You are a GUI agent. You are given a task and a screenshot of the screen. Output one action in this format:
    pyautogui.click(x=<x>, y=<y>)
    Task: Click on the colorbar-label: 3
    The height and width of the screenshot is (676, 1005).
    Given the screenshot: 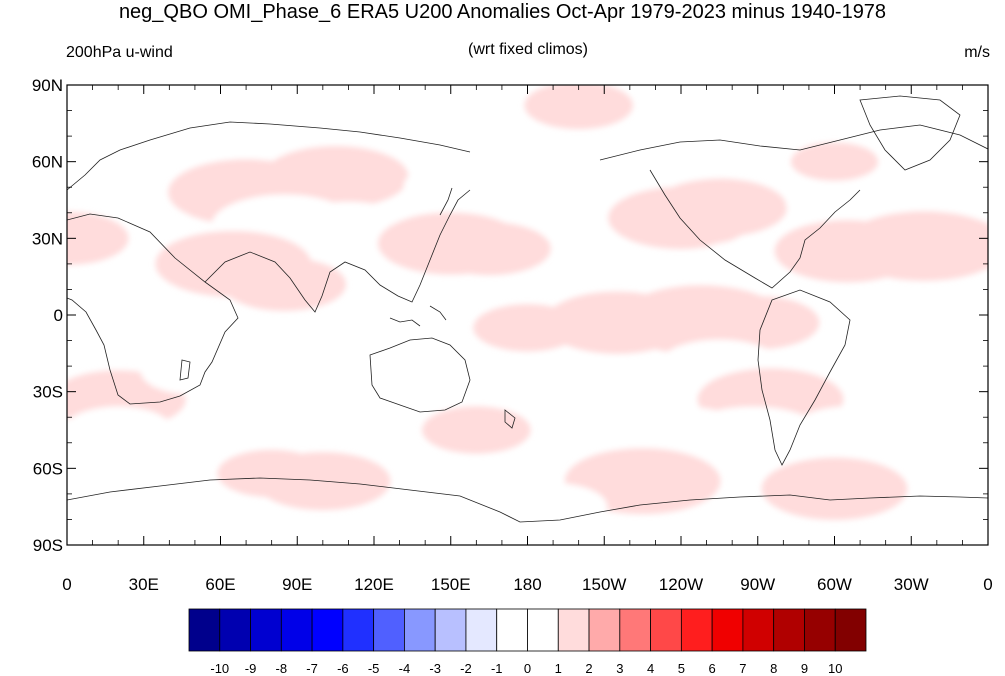 What is the action you would take?
    pyautogui.click(x=619, y=668)
    